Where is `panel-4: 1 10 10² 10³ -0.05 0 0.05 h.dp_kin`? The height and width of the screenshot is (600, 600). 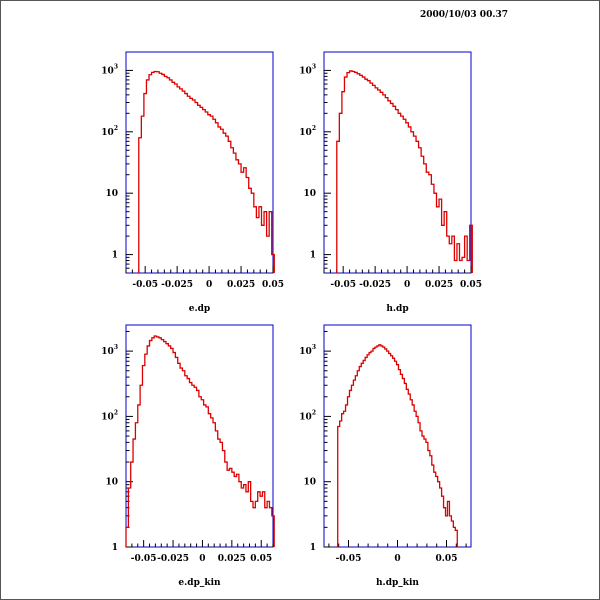 panel-4: 1 10 10² 10³ -0.05 0 0.05 h.dp_kin is located at coordinates (385, 456).